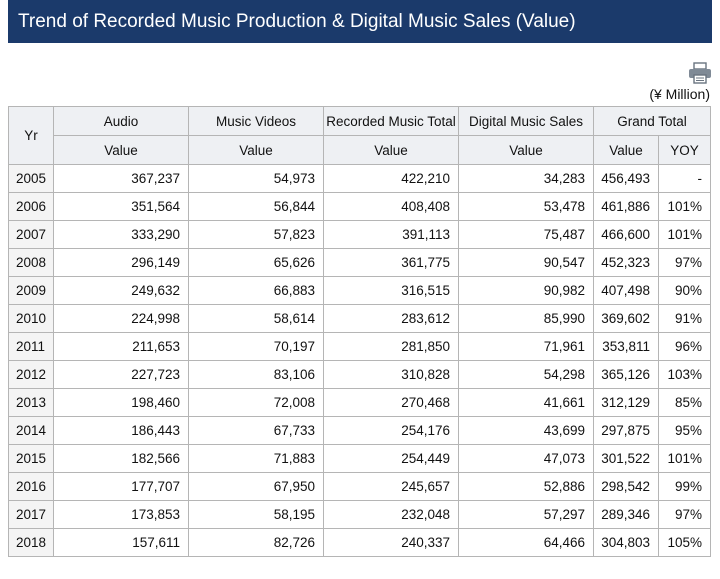 The image size is (720, 579). What do you see at coordinates (626, 318) in the screenshot?
I see `grand-total-value-cell: 369,602` at bounding box center [626, 318].